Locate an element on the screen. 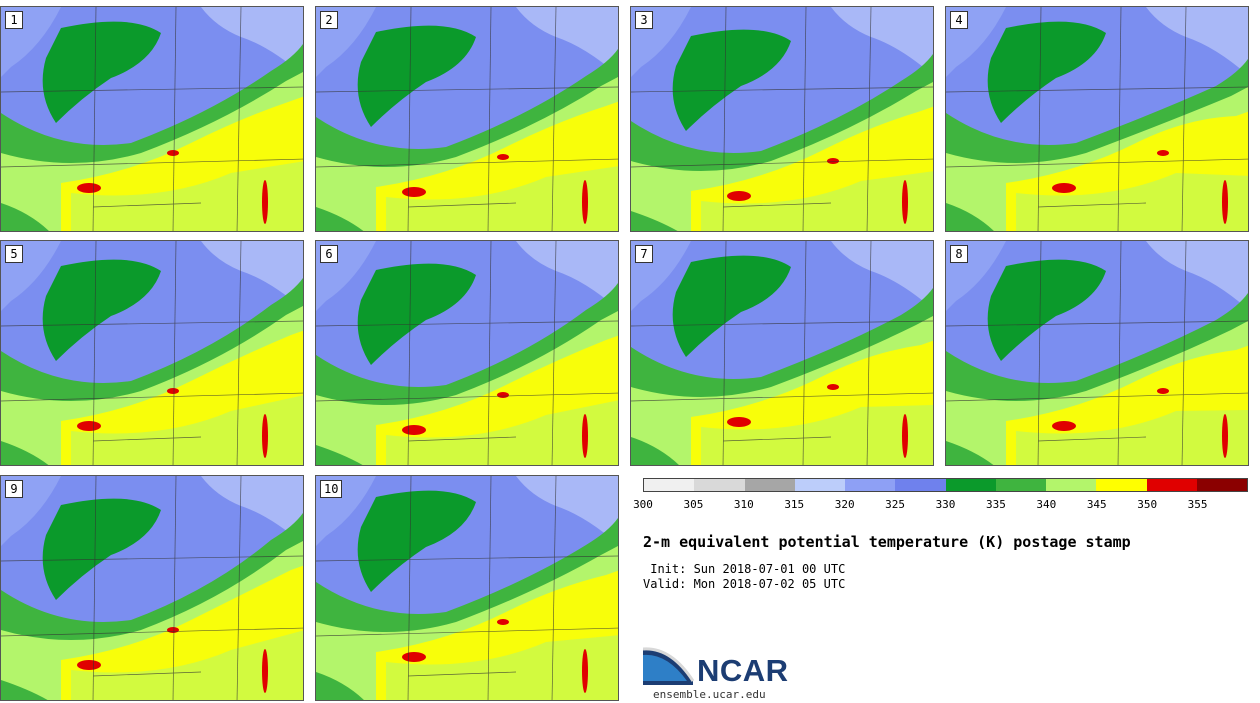  member-panel-4: 4 is located at coordinates (1097, 119).